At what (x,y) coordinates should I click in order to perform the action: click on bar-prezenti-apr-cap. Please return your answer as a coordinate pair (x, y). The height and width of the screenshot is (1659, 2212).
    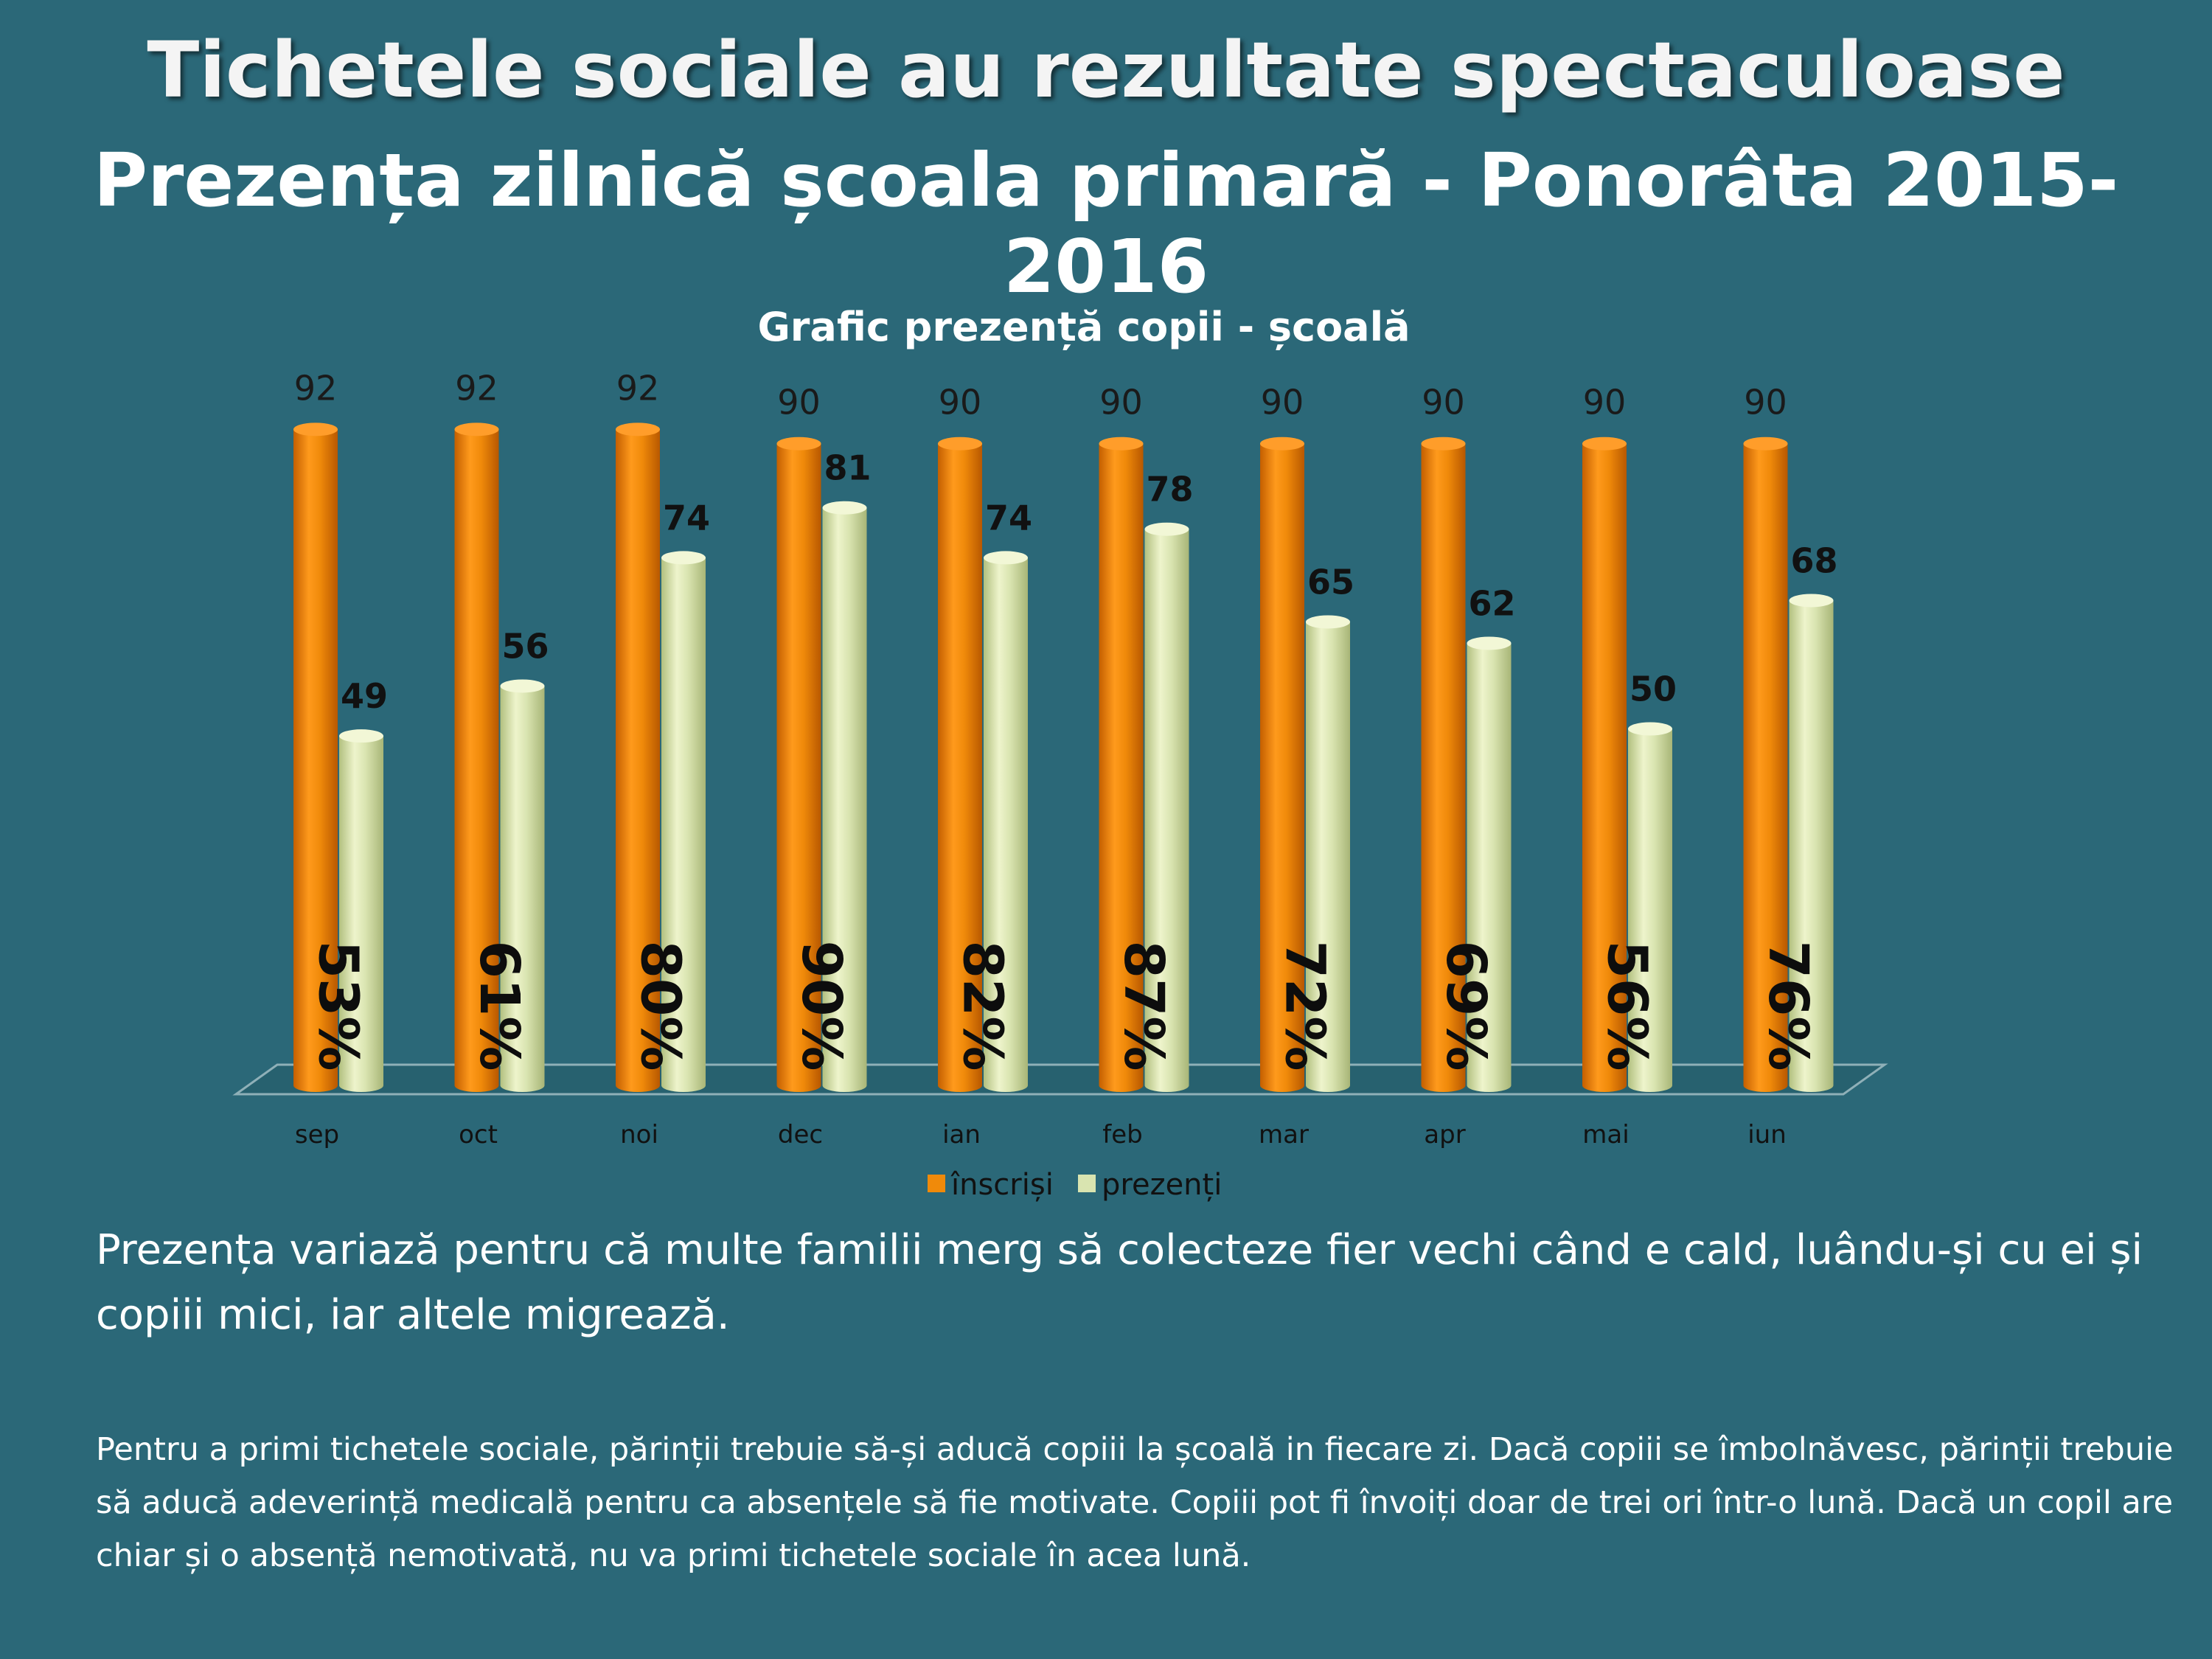
    Looking at the image, I should click on (1489, 643).